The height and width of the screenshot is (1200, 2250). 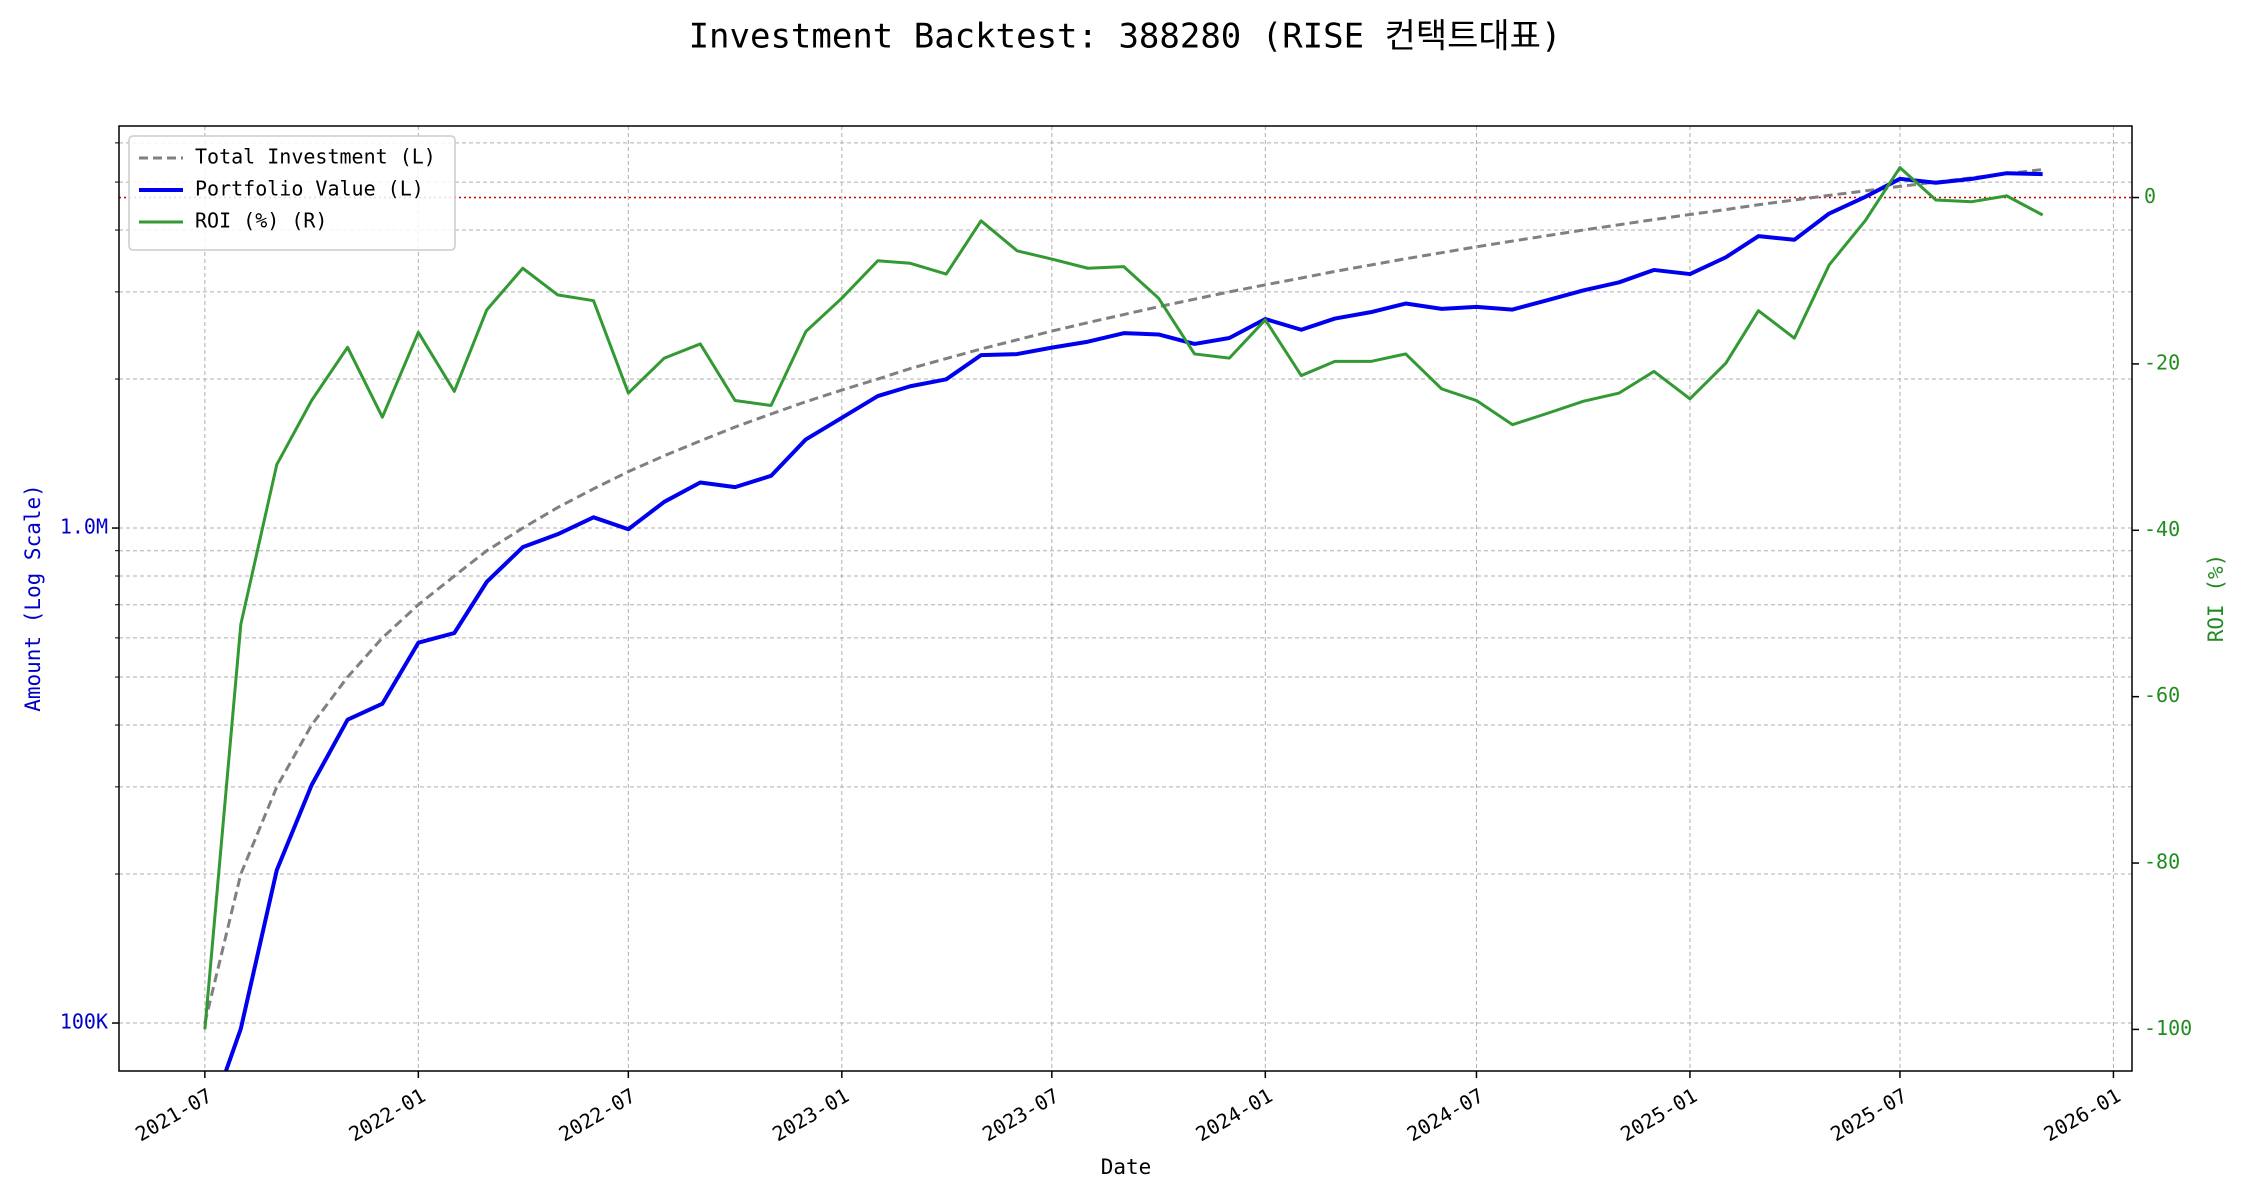 What do you see at coordinates (2162, 862) in the screenshot?
I see `y2-tick-label: -80` at bounding box center [2162, 862].